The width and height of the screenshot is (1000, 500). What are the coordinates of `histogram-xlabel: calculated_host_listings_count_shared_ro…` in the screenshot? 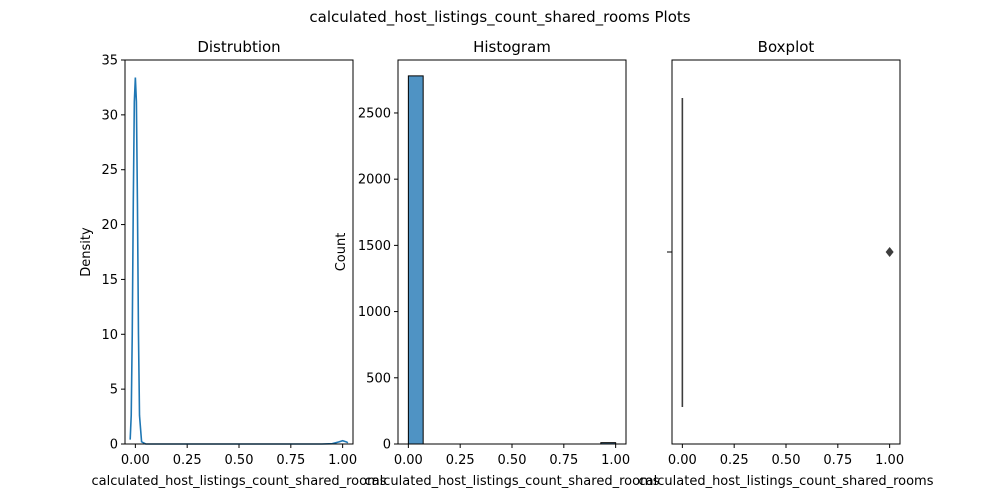 It's located at (512, 481).